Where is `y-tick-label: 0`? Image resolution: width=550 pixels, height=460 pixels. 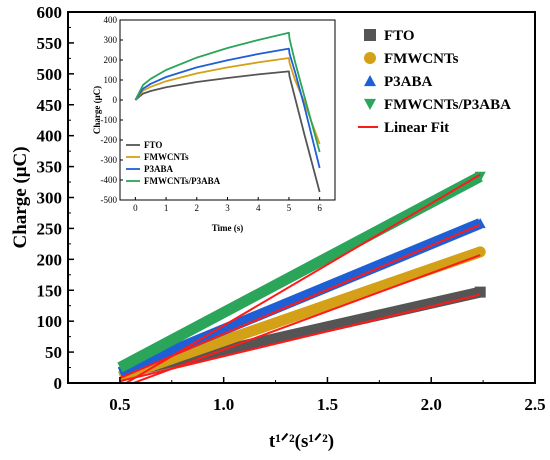
y-tick-label: 0 is located at coordinates (58, 383).